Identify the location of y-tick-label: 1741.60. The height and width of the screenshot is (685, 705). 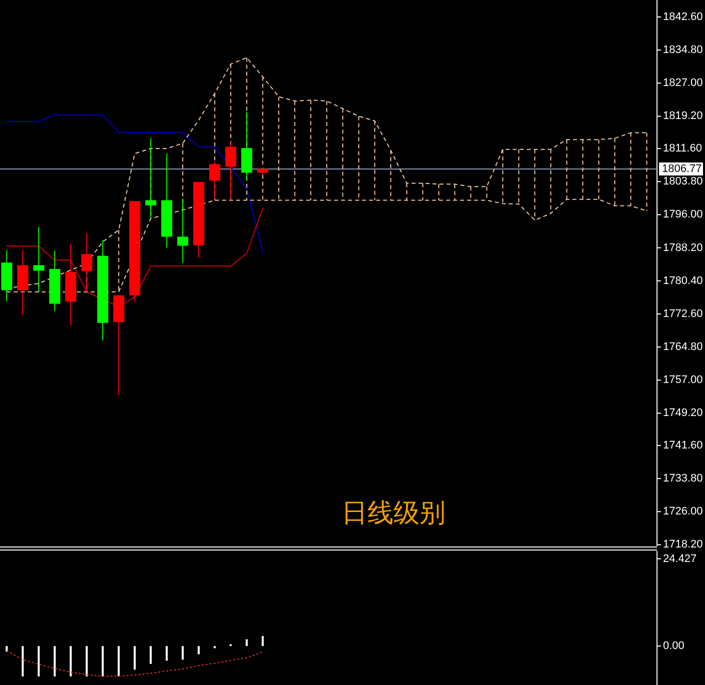
(683, 445).